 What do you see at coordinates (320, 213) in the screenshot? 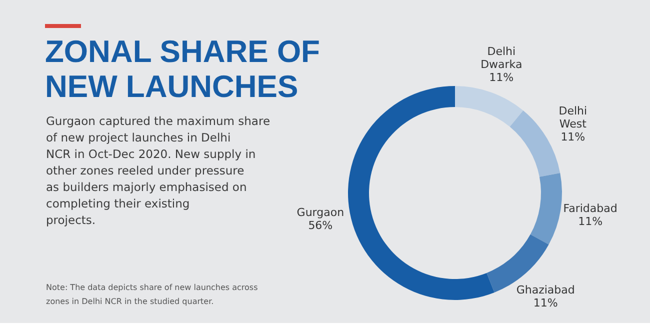
I see `slice-label: Gurgaon` at bounding box center [320, 213].